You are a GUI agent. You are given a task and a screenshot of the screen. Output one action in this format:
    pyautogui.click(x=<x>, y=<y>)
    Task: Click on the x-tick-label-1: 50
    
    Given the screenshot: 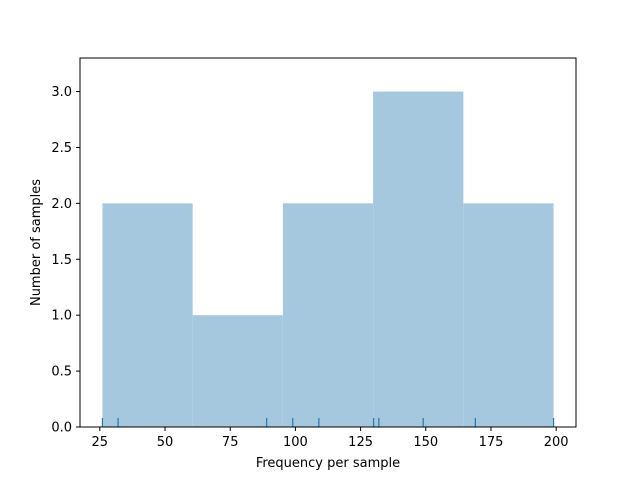 What is the action you would take?
    pyautogui.click(x=165, y=442)
    